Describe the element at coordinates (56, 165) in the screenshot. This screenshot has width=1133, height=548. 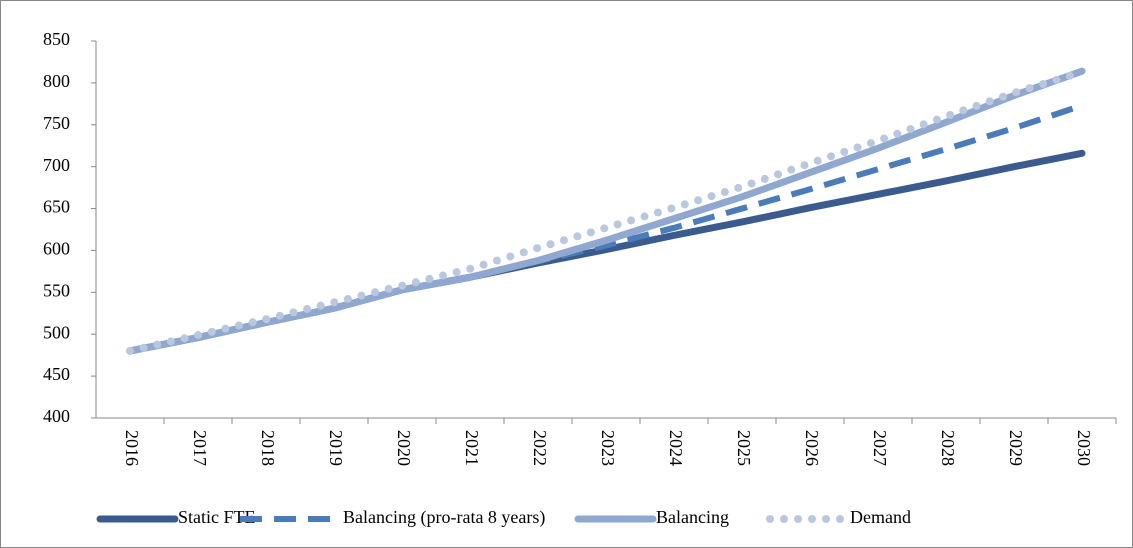
I see `y-tick-label: 700` at that location.